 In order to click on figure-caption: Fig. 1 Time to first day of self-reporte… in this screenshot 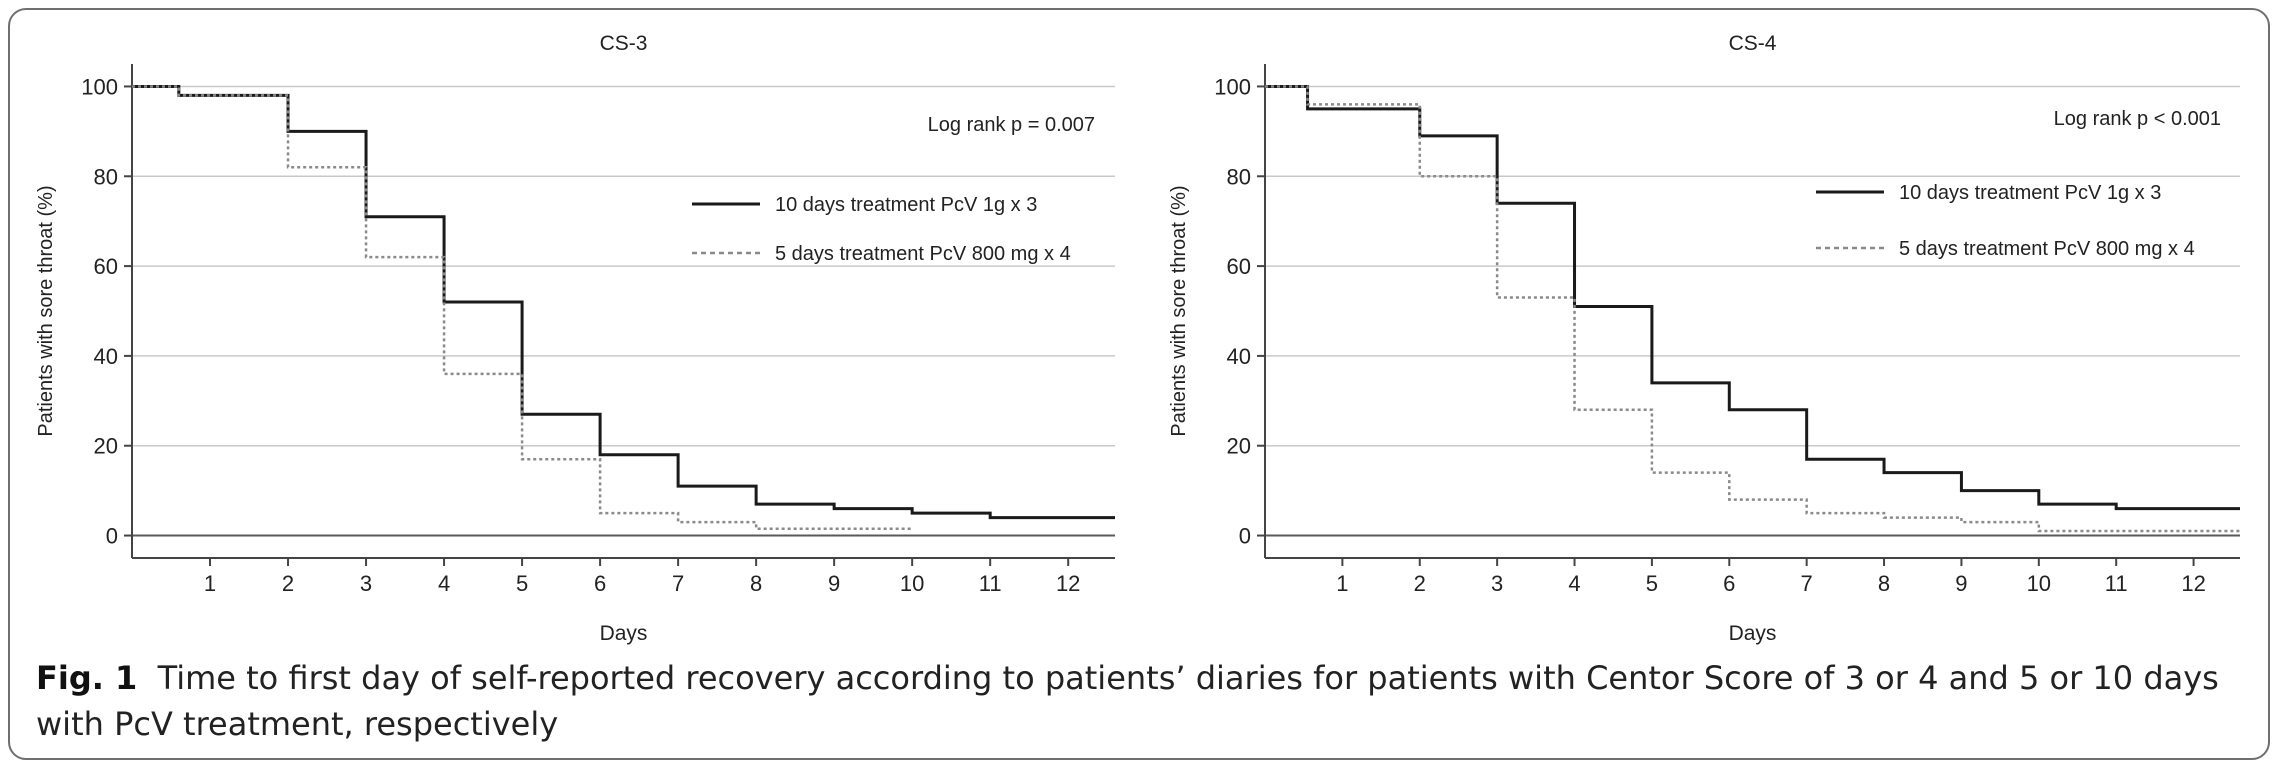, I will do `click(1136, 701)`.